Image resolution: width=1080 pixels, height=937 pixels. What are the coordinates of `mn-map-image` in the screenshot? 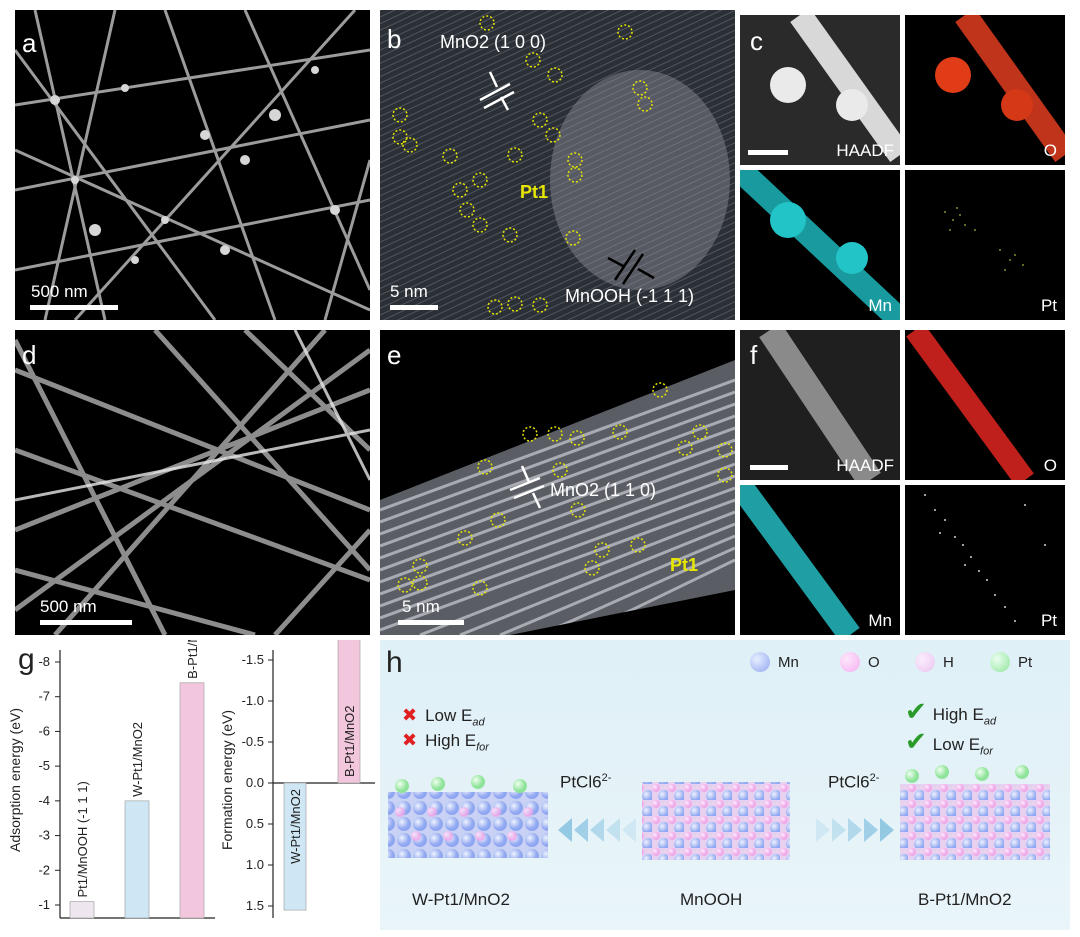 It's located at (800, 560).